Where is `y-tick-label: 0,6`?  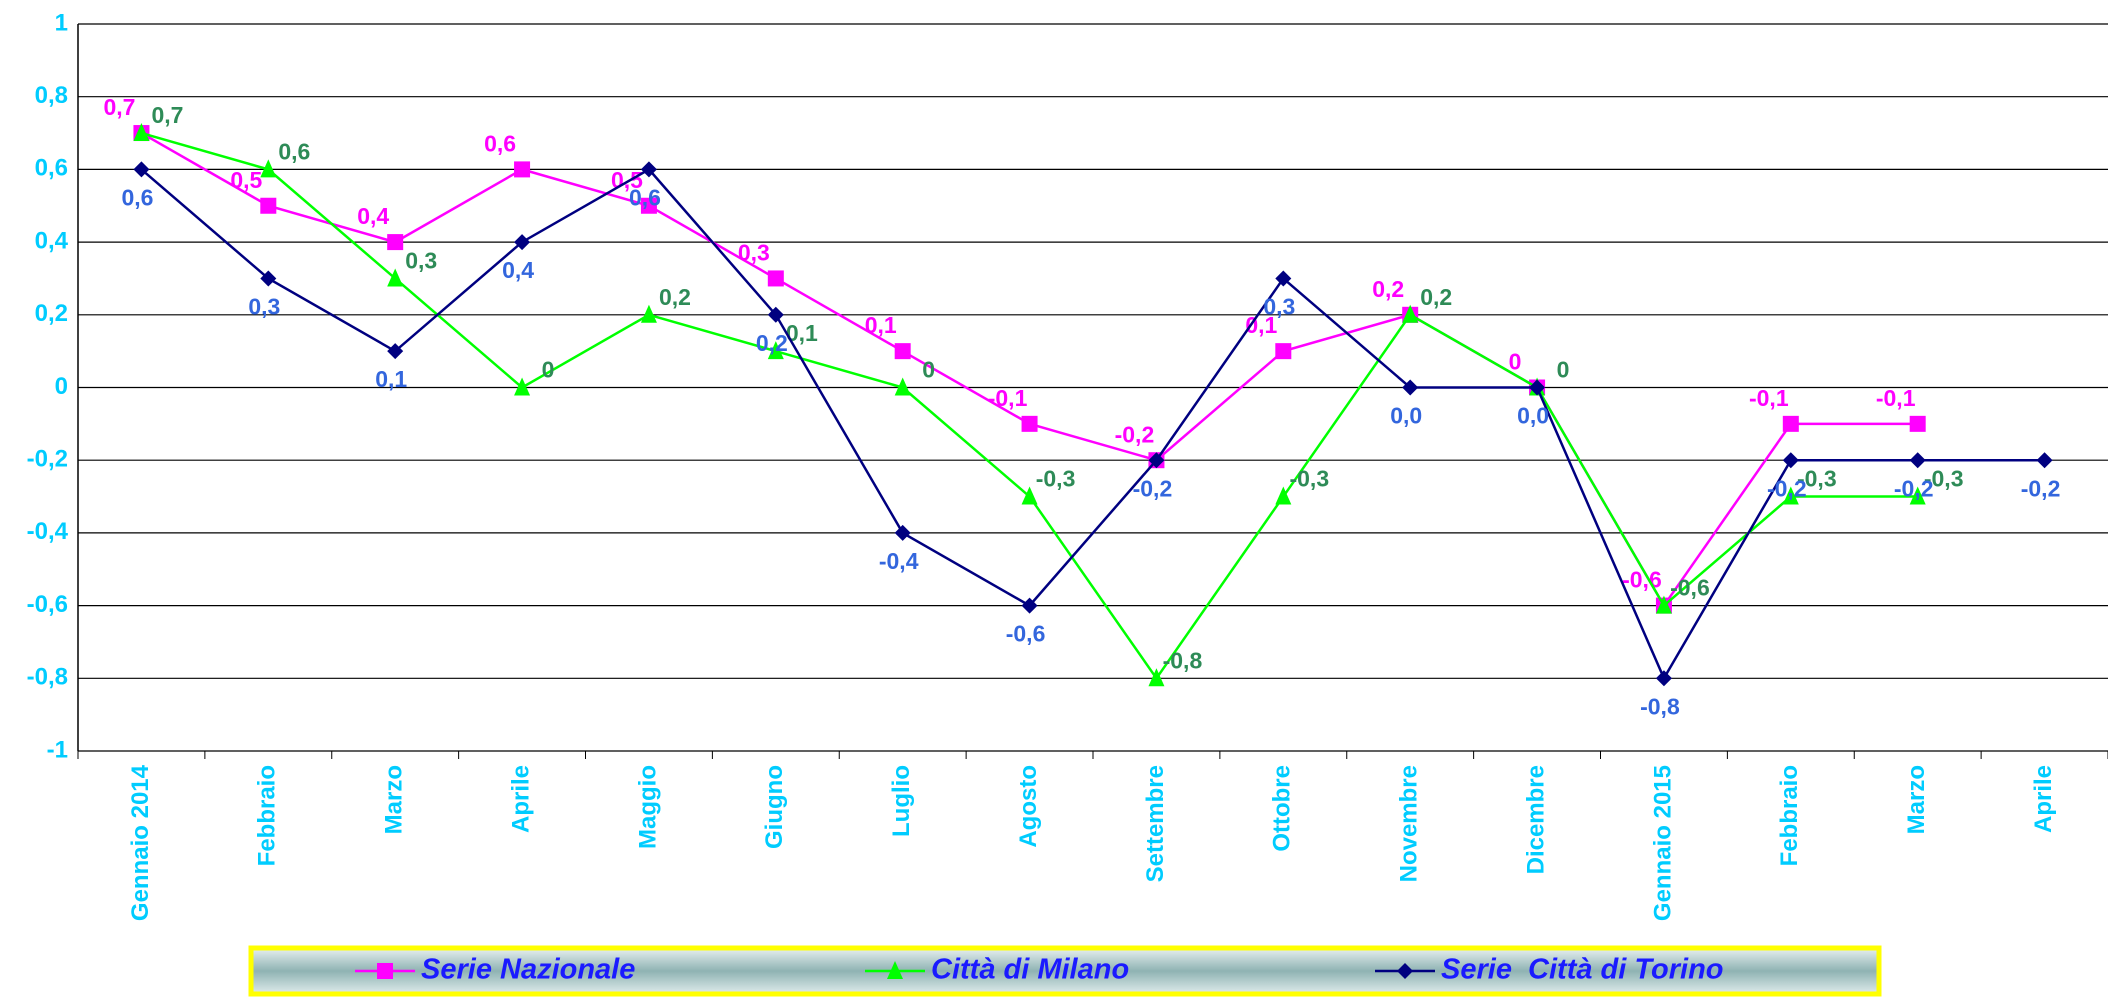 y-tick-label: 0,6 is located at coordinates (51, 168).